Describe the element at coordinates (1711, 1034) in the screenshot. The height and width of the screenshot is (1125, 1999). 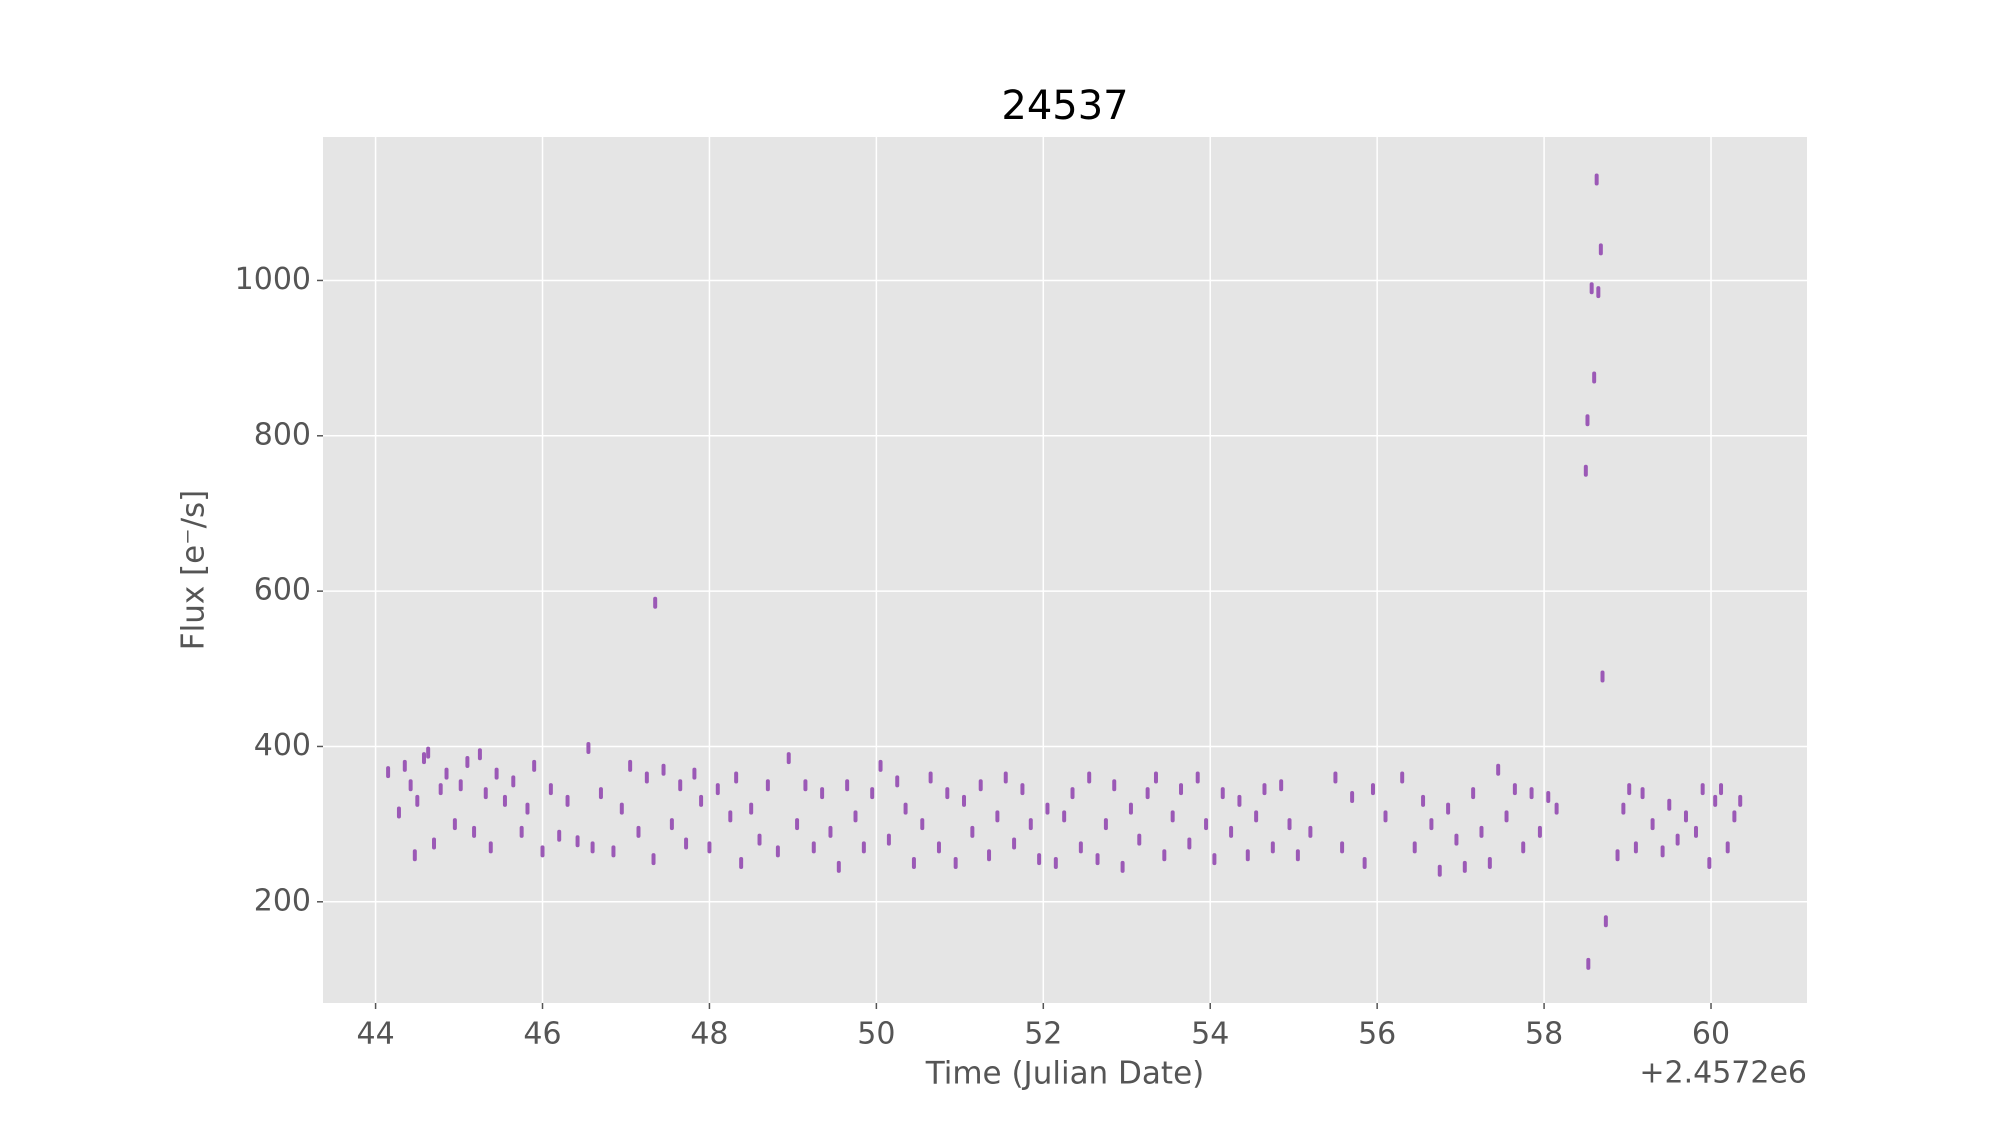
I see `x-tick-label: 60` at that location.